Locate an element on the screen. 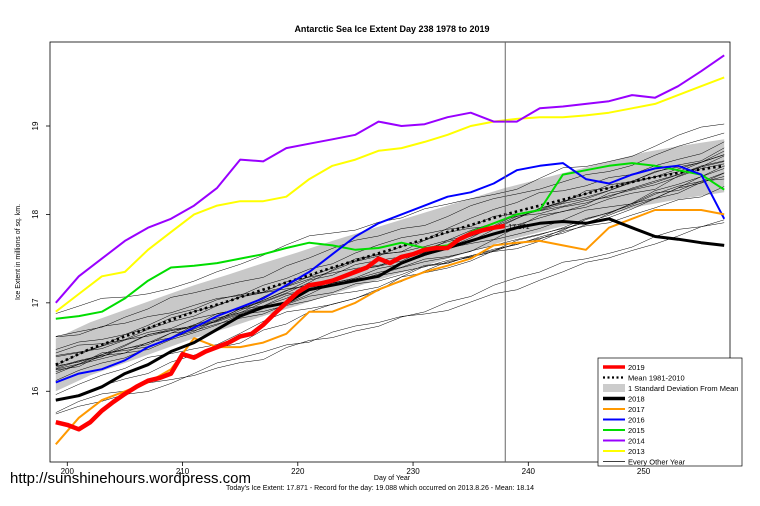 The image size is (760, 506). legend-label: 2017 is located at coordinates (636, 409).